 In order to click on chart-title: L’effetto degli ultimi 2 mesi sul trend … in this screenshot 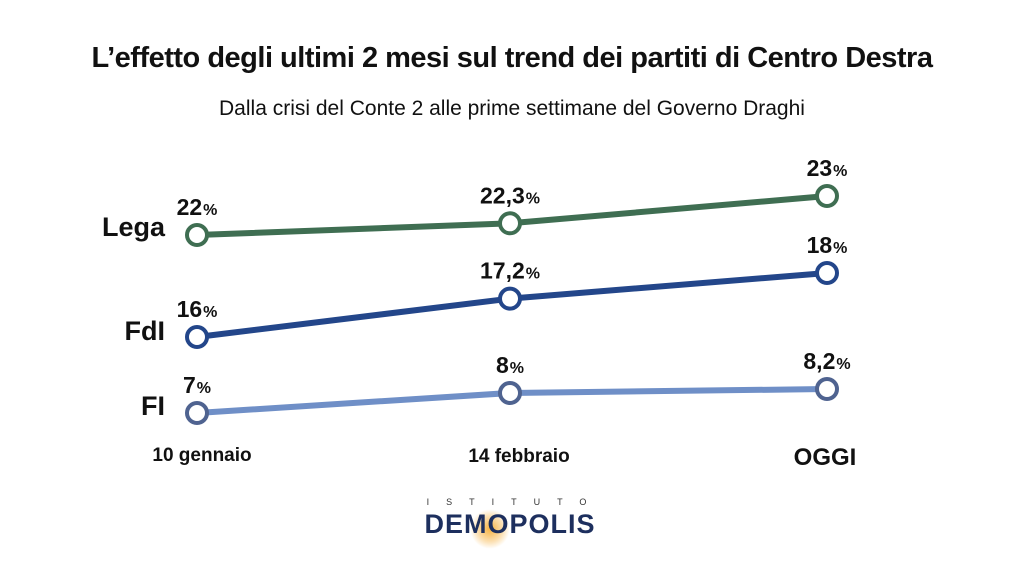, I will do `click(512, 58)`.